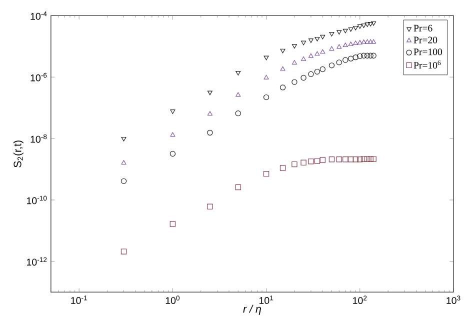  What do you see at coordinates (79, 300) in the screenshot?
I see `x-tick-label: 10$^{-1}$` at bounding box center [79, 300].